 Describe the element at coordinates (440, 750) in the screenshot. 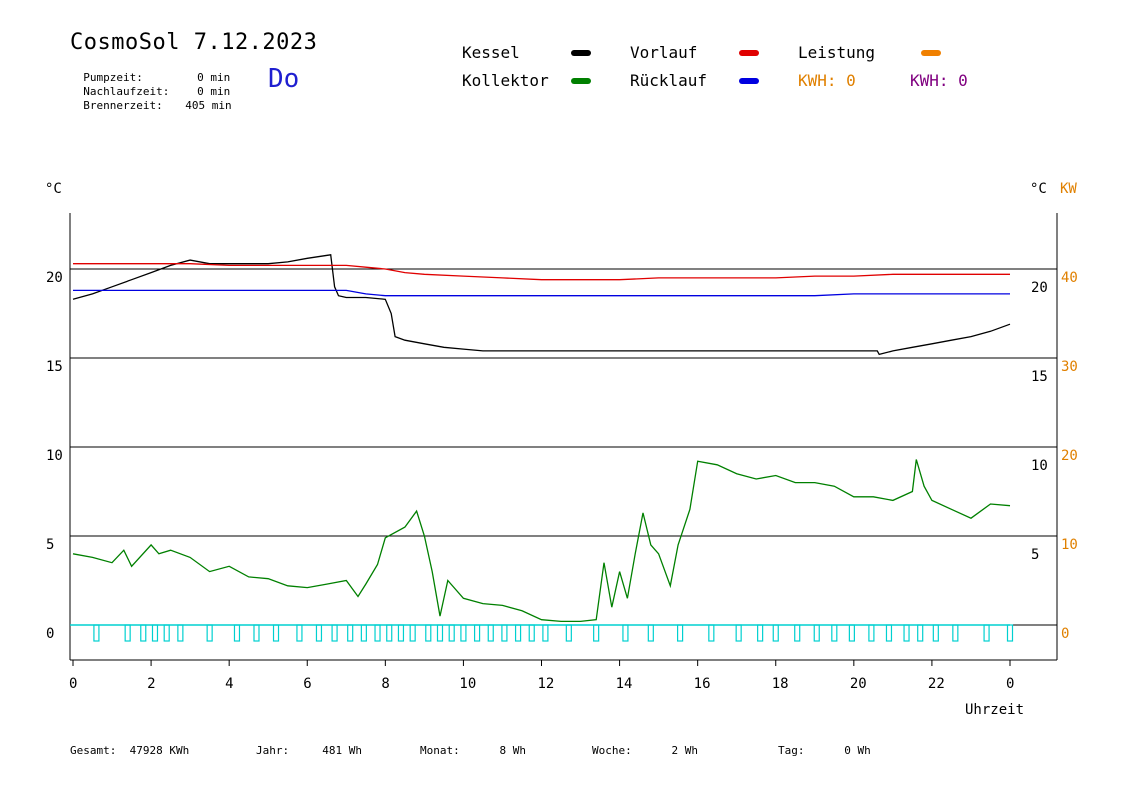

I see `footer-label: Monat:` at that location.